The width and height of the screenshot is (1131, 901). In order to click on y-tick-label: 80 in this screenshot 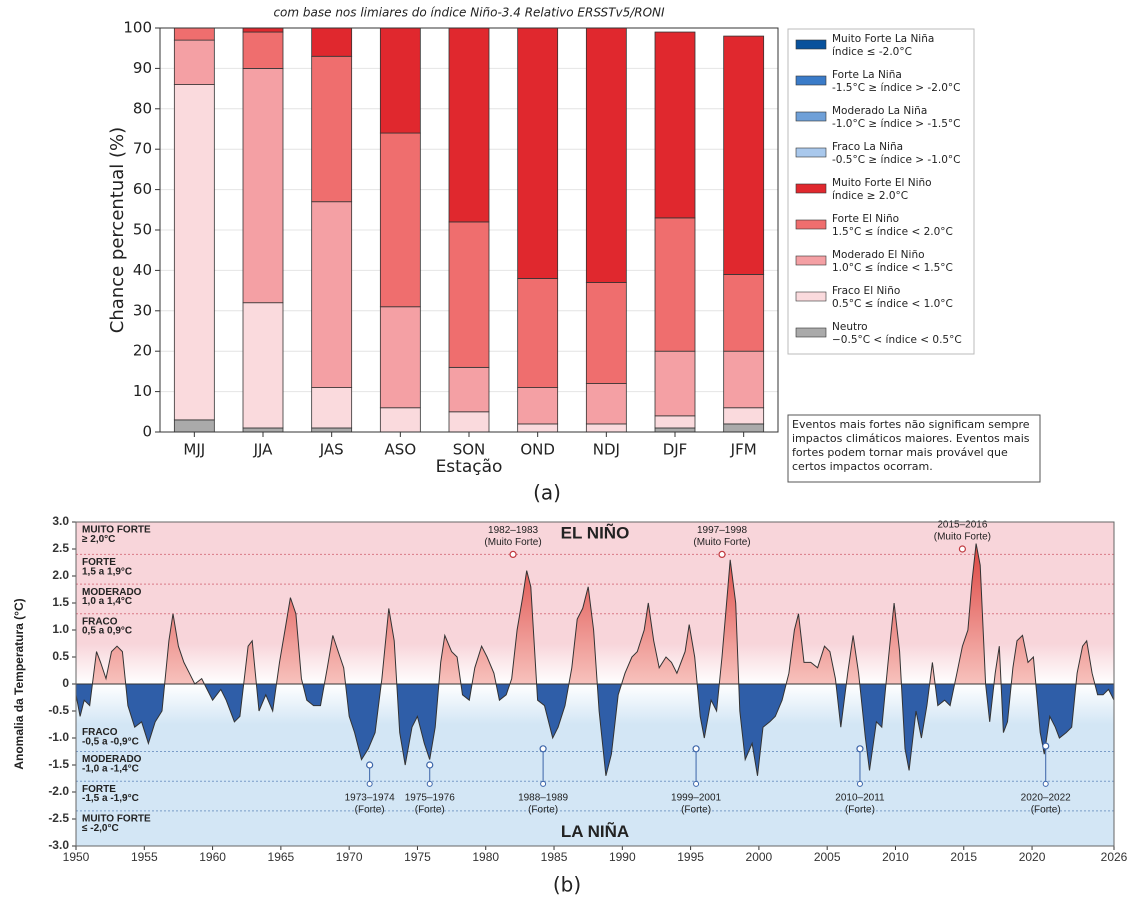, I will do `click(142, 108)`.